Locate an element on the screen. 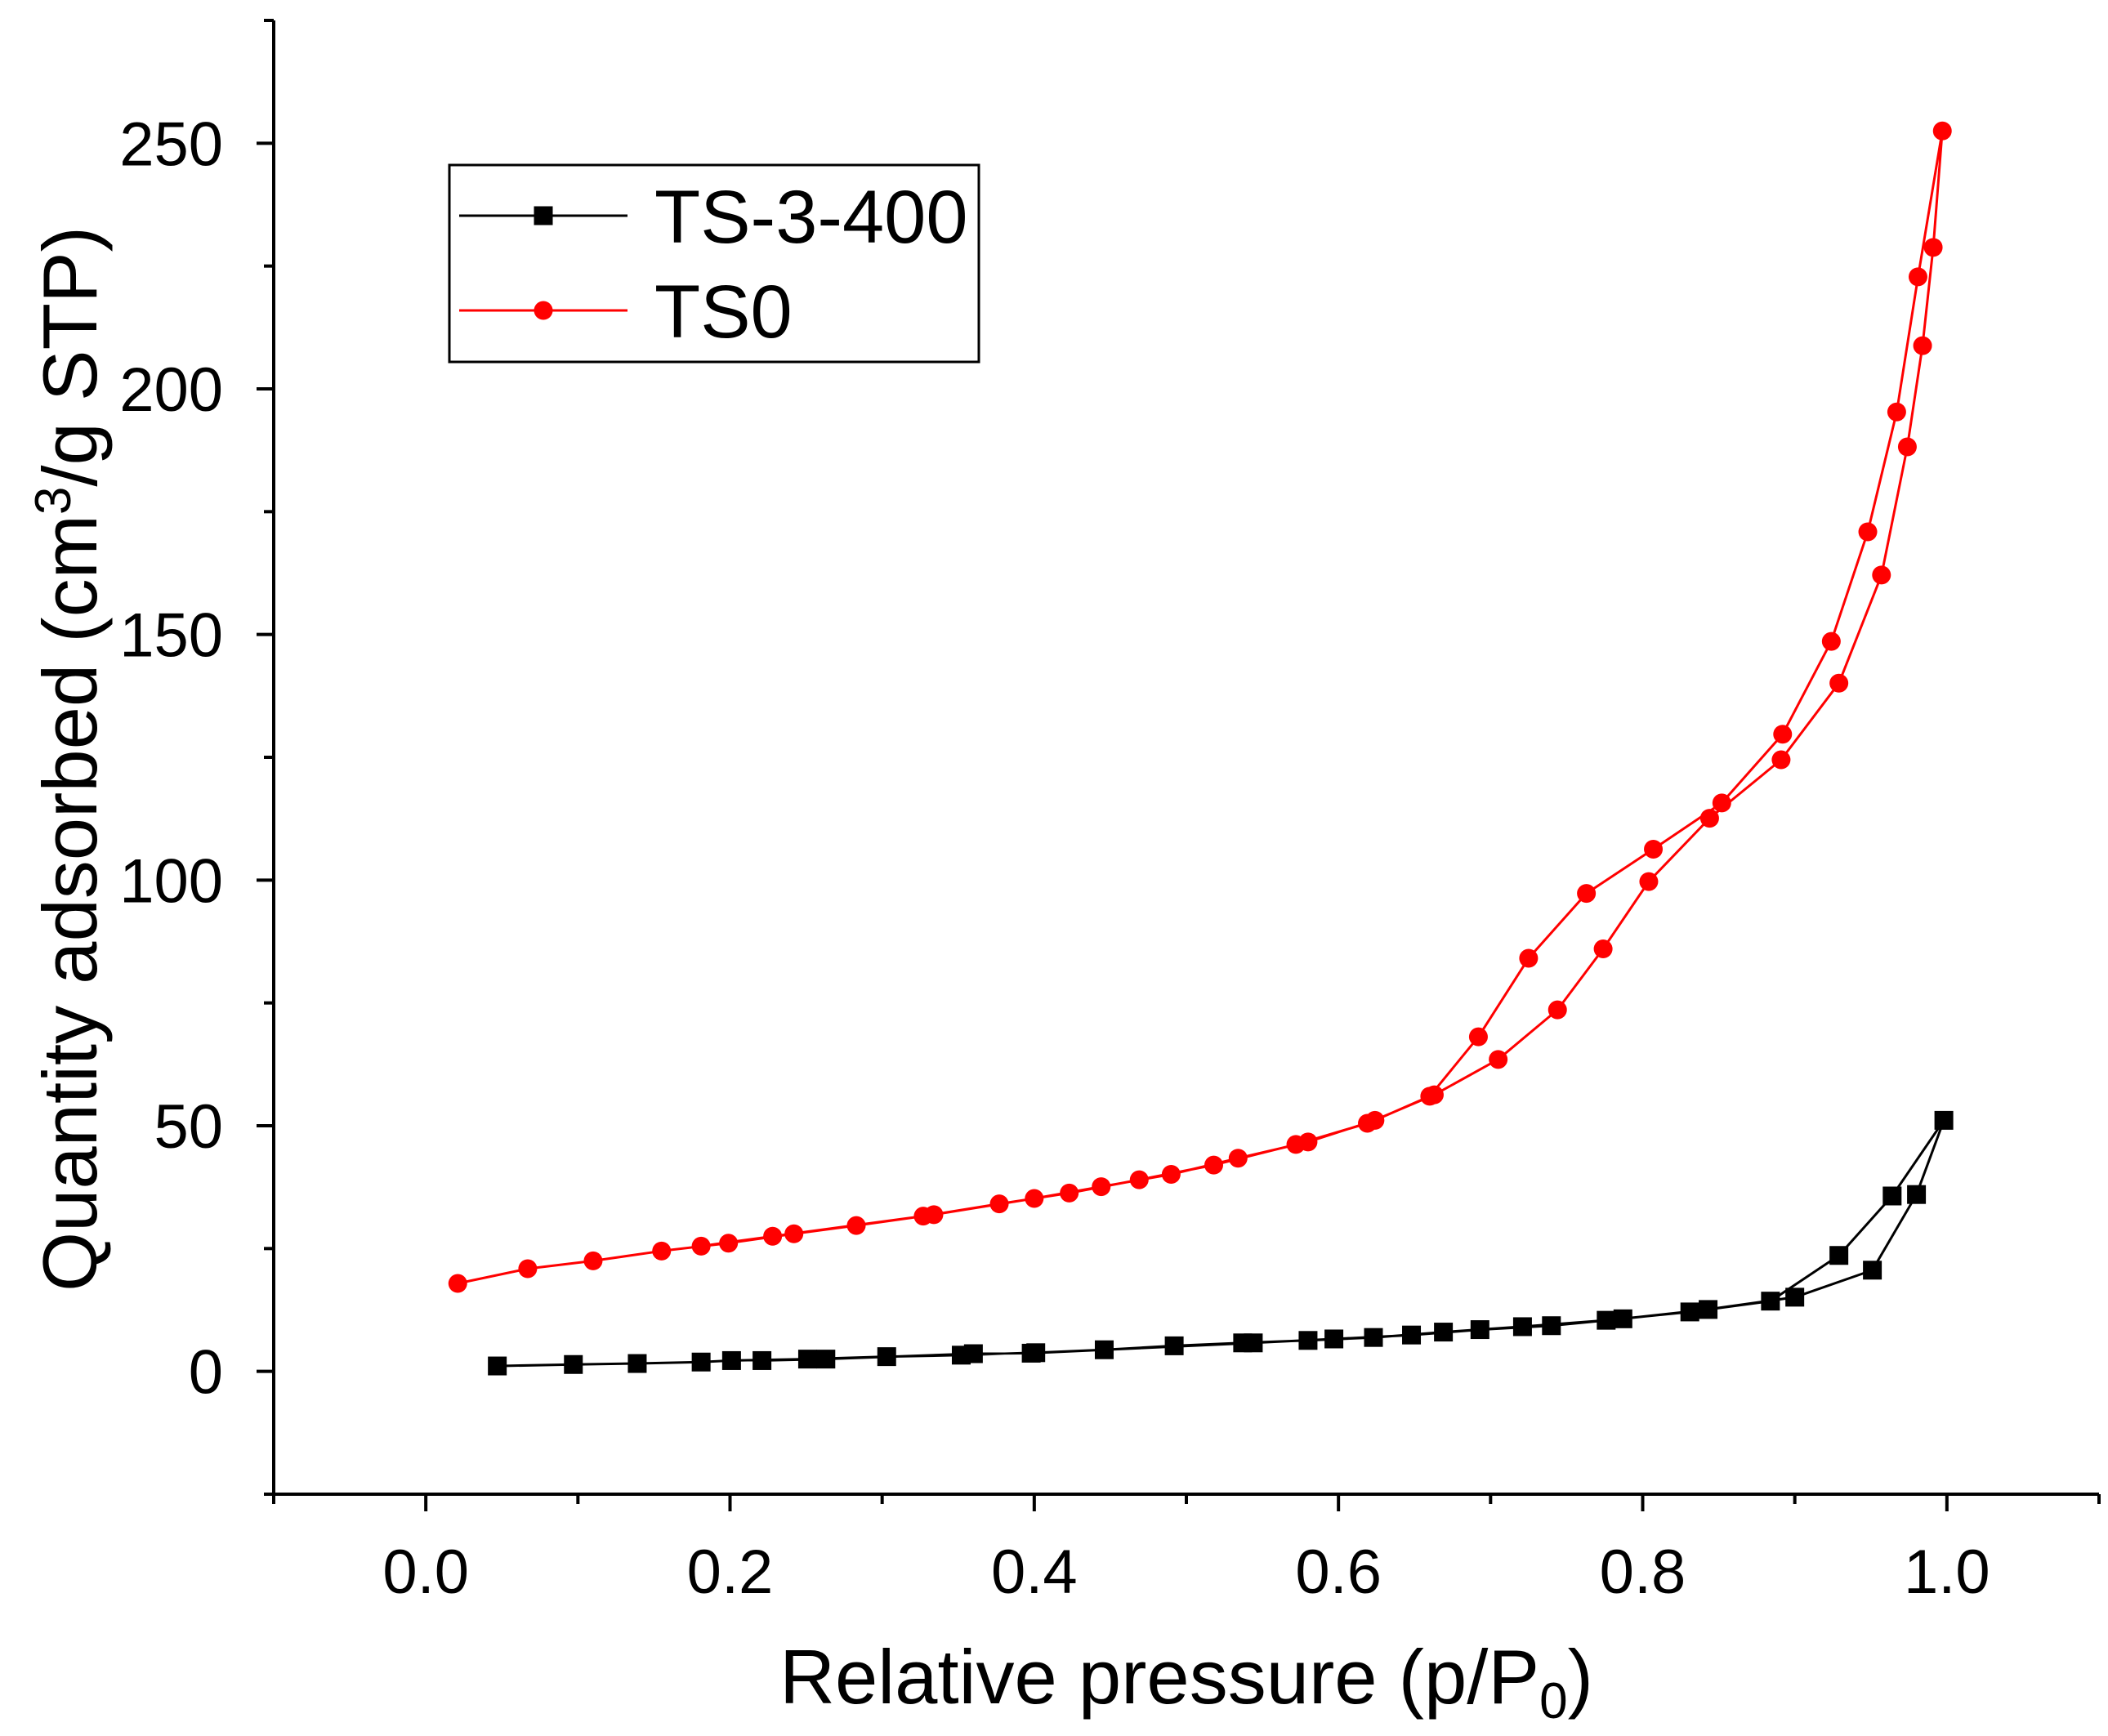  x-tick-label: 0.2 is located at coordinates (730, 1572).